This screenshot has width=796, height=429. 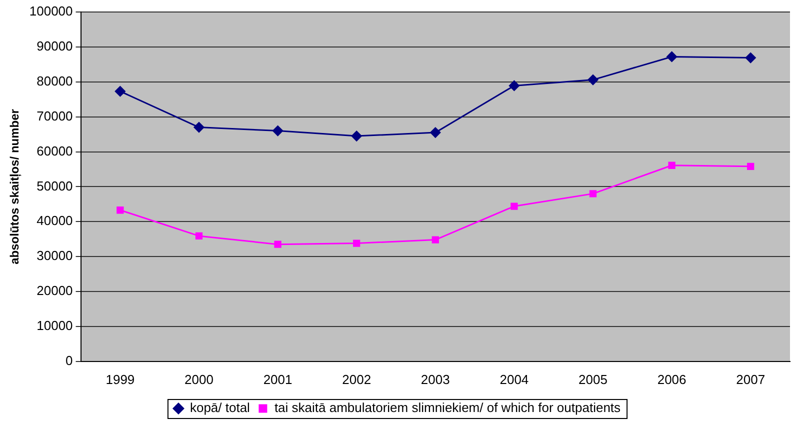 What do you see at coordinates (54, 220) in the screenshot?
I see `y-tick-label: 40000` at bounding box center [54, 220].